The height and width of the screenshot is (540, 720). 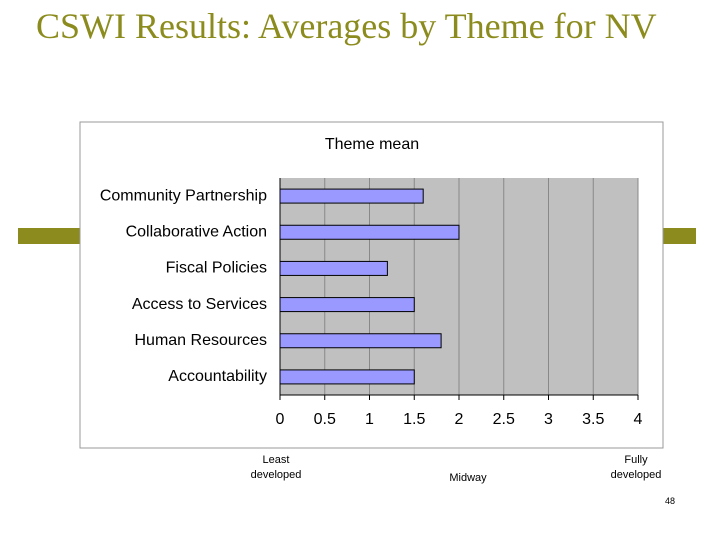 What do you see at coordinates (636, 467) in the screenshot?
I see `annotation: Fully developed` at bounding box center [636, 467].